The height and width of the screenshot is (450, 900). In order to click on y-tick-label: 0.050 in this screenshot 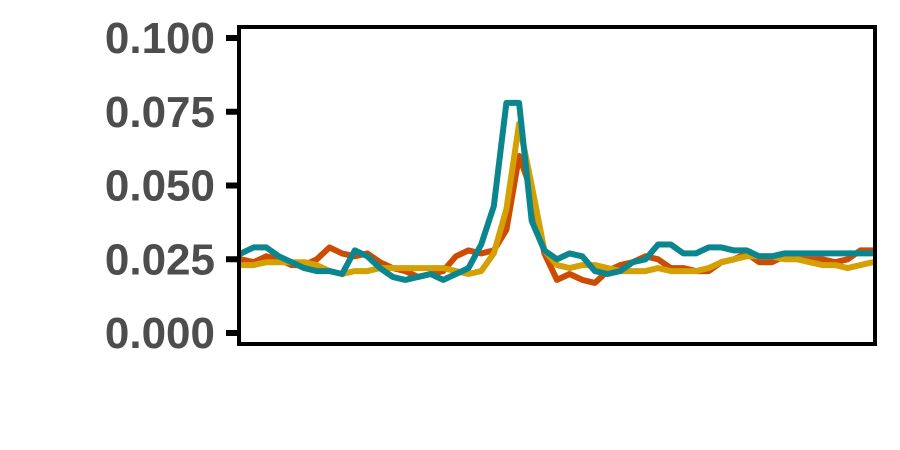, I will do `click(160, 186)`.